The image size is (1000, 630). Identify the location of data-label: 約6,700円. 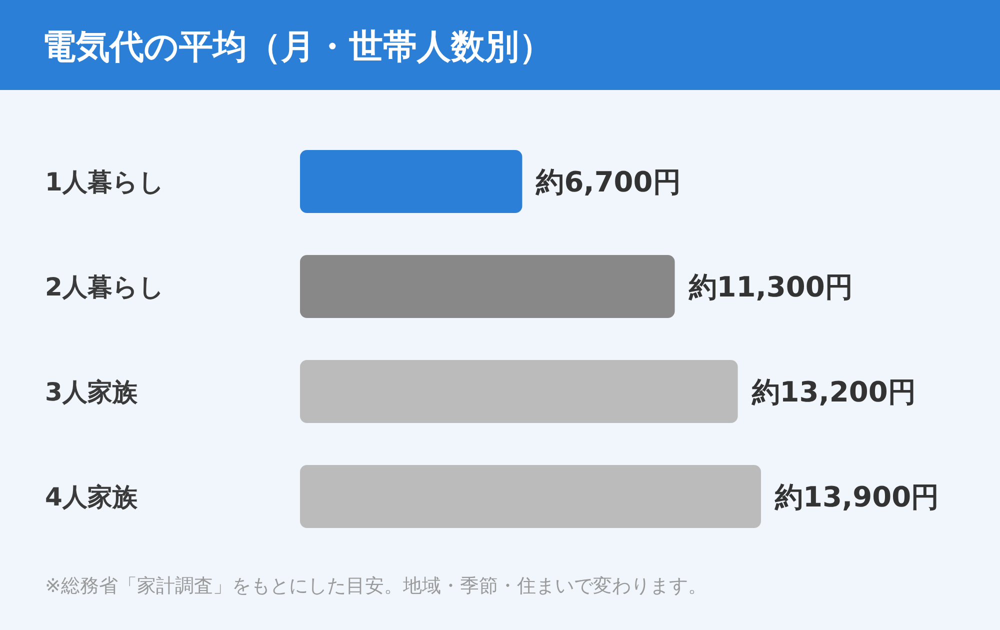
(608, 182).